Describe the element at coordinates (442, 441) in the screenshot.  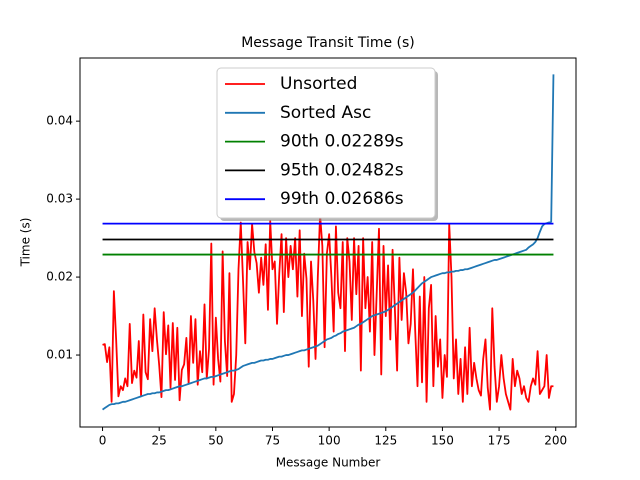
I see `x-tick-label: 150` at that location.